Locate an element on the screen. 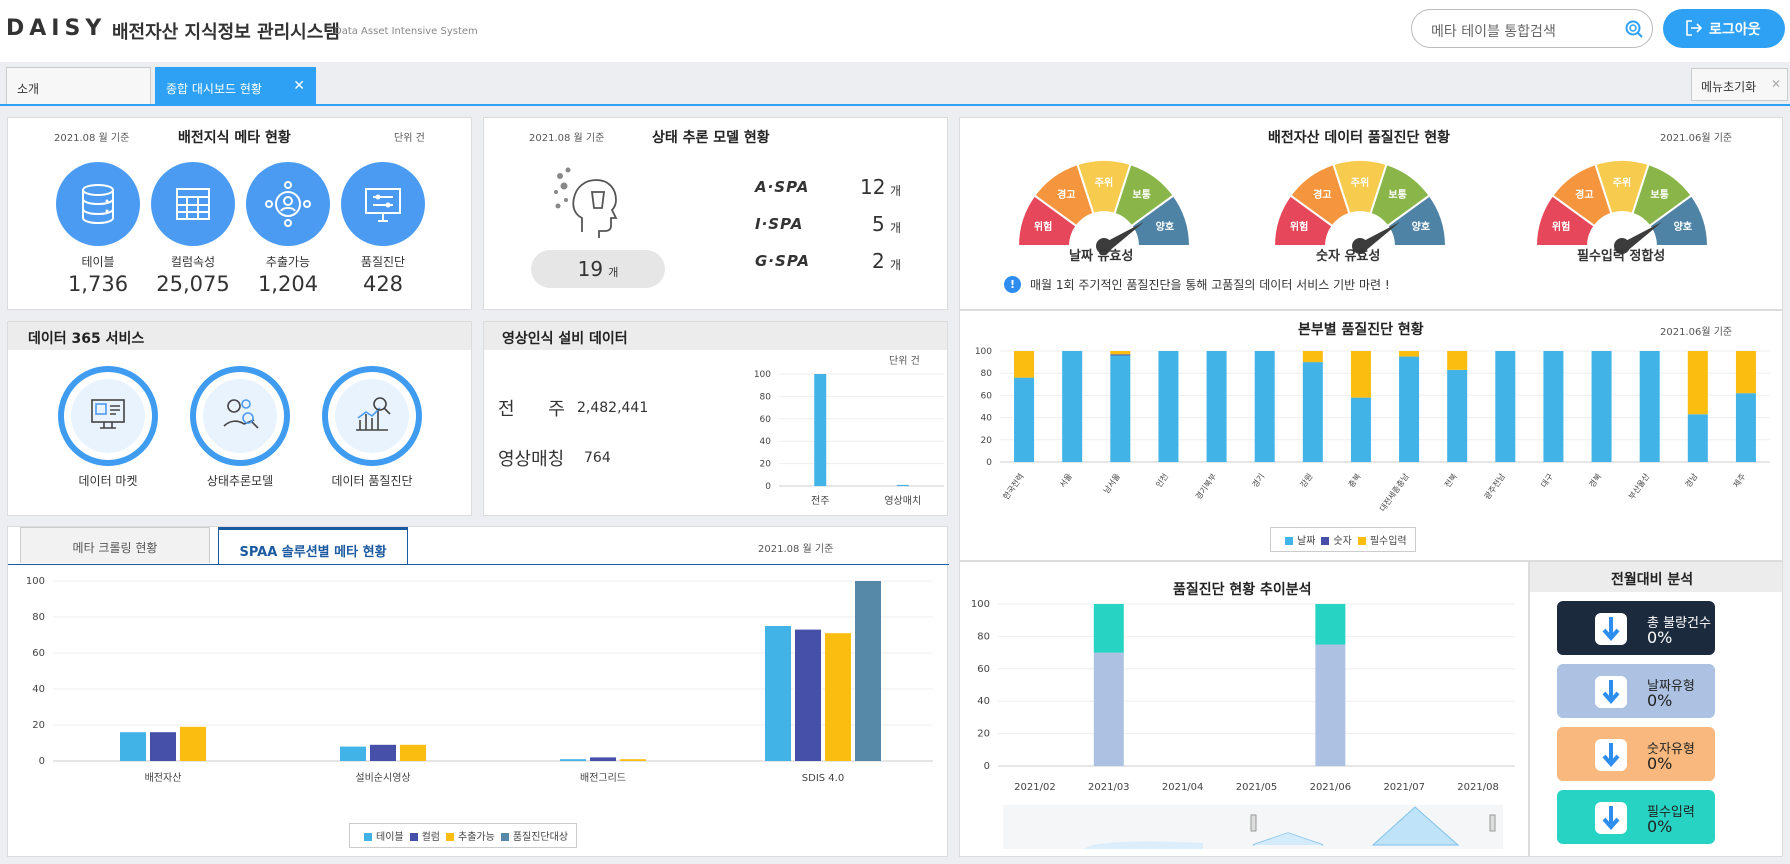  x-tick-label: 인천 is located at coordinates (1161, 480).